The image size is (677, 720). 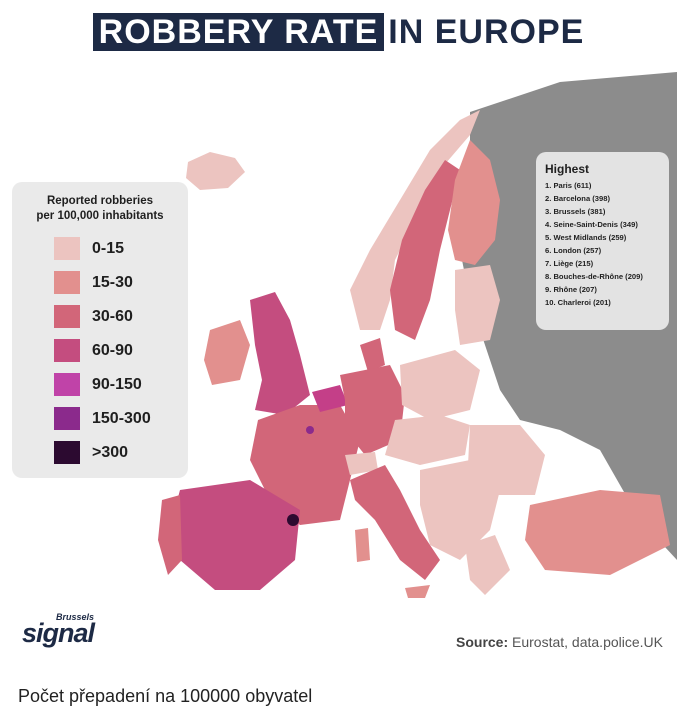 What do you see at coordinates (236, 535) in the screenshot?
I see `region-spain` at bounding box center [236, 535].